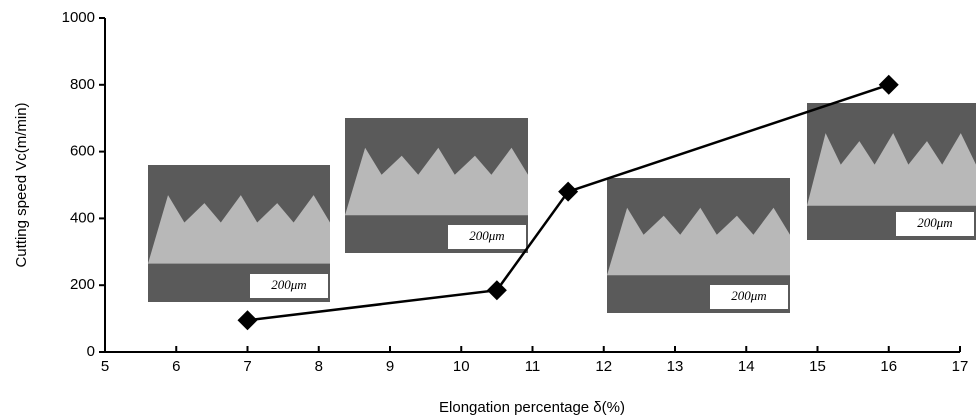 The width and height of the screenshot is (976, 420). What do you see at coordinates (105, 366) in the screenshot?
I see `x-tick-label: 5` at bounding box center [105, 366].